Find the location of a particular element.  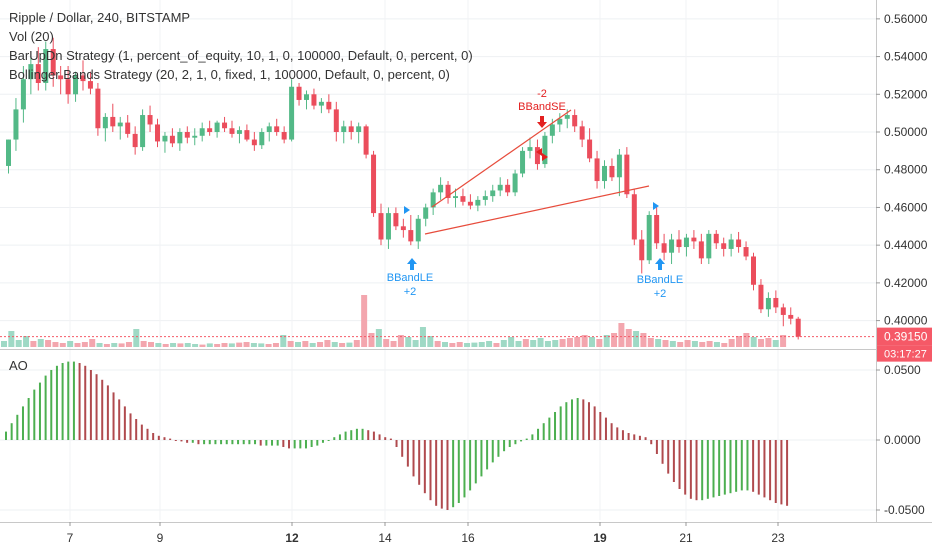

long-arrow-icon is located at coordinates (412, 264).